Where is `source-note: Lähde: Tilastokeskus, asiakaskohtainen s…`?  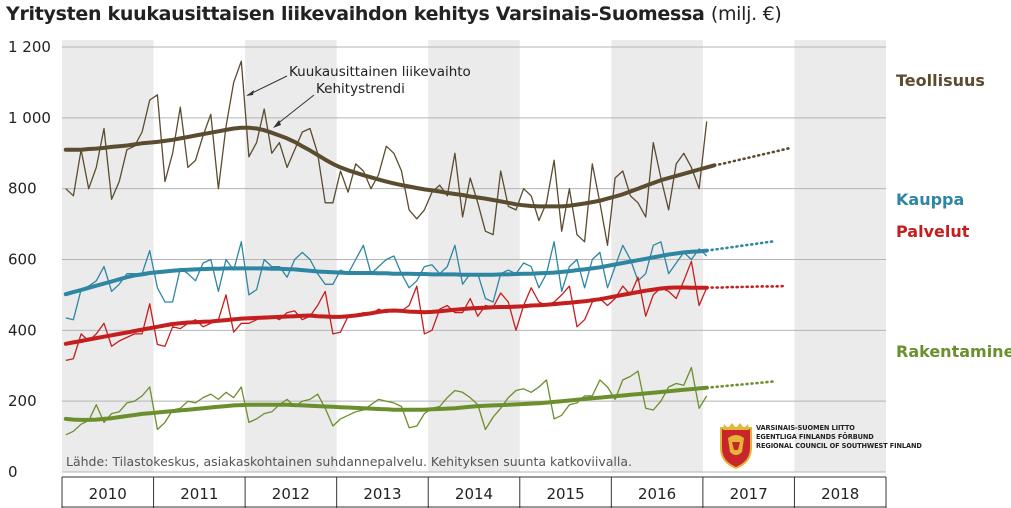
source-note: Lähde: Tilastokeskus, asiakaskohtainen s… is located at coordinates (349, 461).